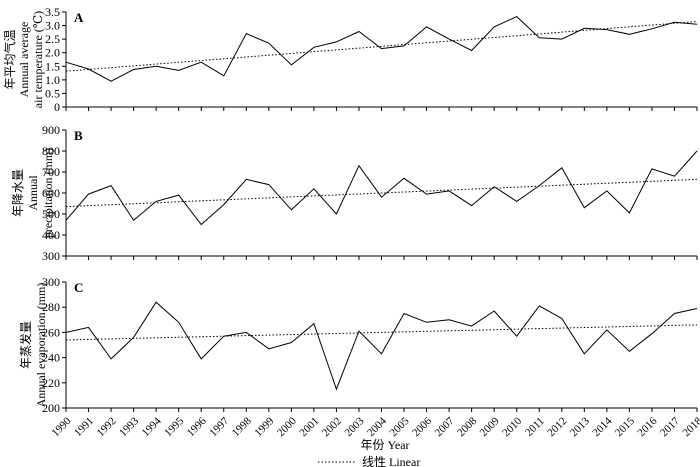 This screenshot has width=700, height=467. I want to click on panel-letter: C, so click(78, 287).